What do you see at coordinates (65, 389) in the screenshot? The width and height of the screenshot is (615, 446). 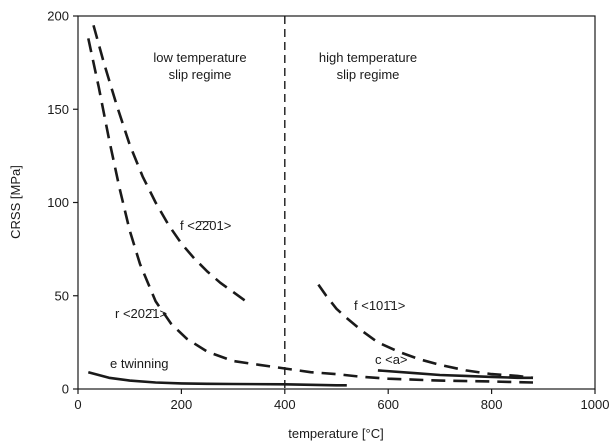 I see `y-tick-label: 0` at bounding box center [65, 389].